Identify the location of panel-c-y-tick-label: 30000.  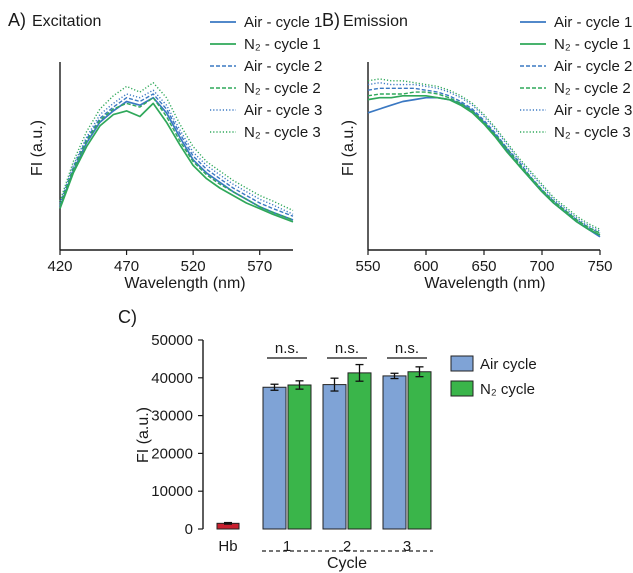
(172, 416).